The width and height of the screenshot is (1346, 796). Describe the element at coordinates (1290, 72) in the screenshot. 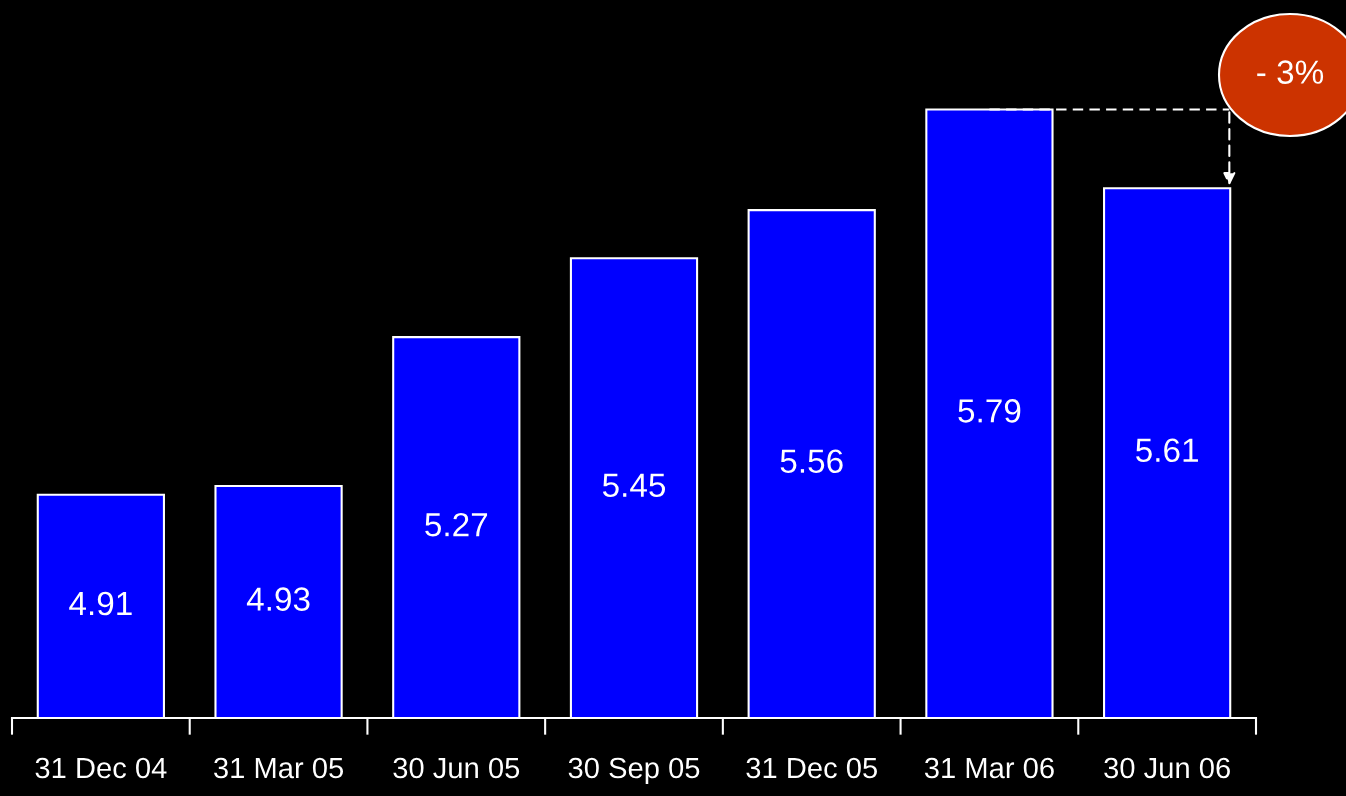

I see `annotation: - 3%` at that location.